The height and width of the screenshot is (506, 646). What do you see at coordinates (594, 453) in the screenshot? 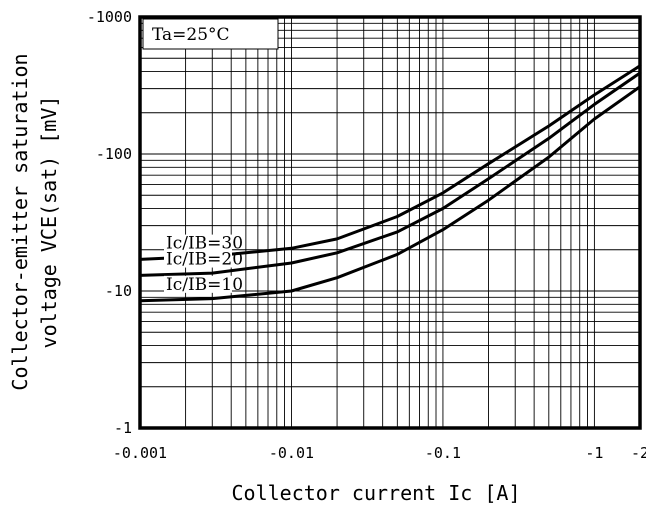
I see `x-tick-label: -1` at bounding box center [594, 453].